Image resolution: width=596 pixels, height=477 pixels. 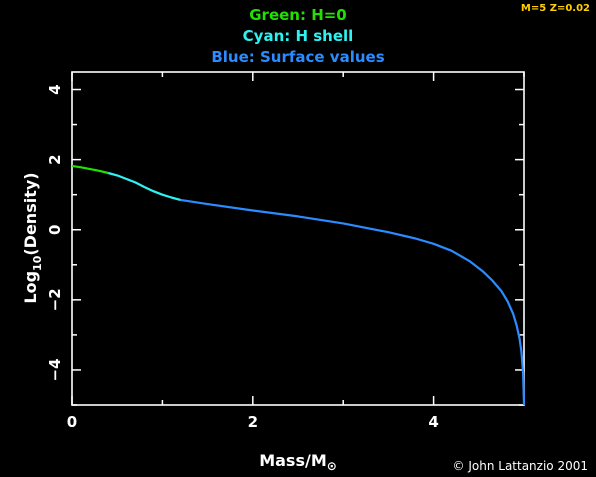 What do you see at coordinates (298, 57) in the screenshot?
I see `legend-line-blue: Blue: Surface values` at bounding box center [298, 57].